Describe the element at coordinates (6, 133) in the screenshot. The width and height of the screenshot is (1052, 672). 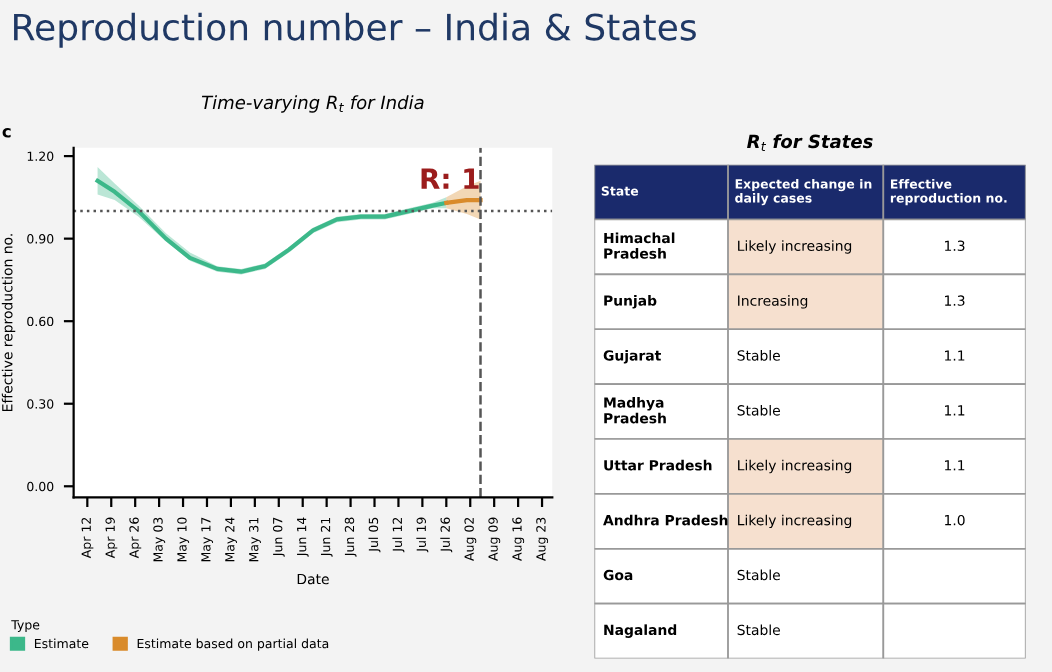
I see `text: c` at that location.